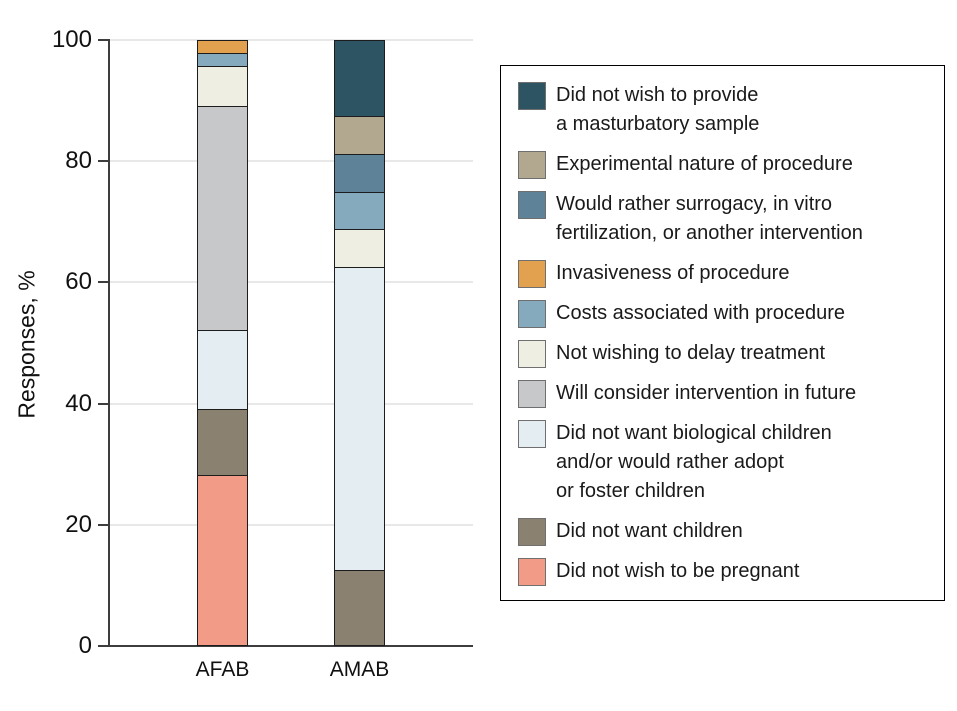 The height and width of the screenshot is (711, 957). I want to click on legend-item: Did not wish to be pregnant, so click(726, 571).